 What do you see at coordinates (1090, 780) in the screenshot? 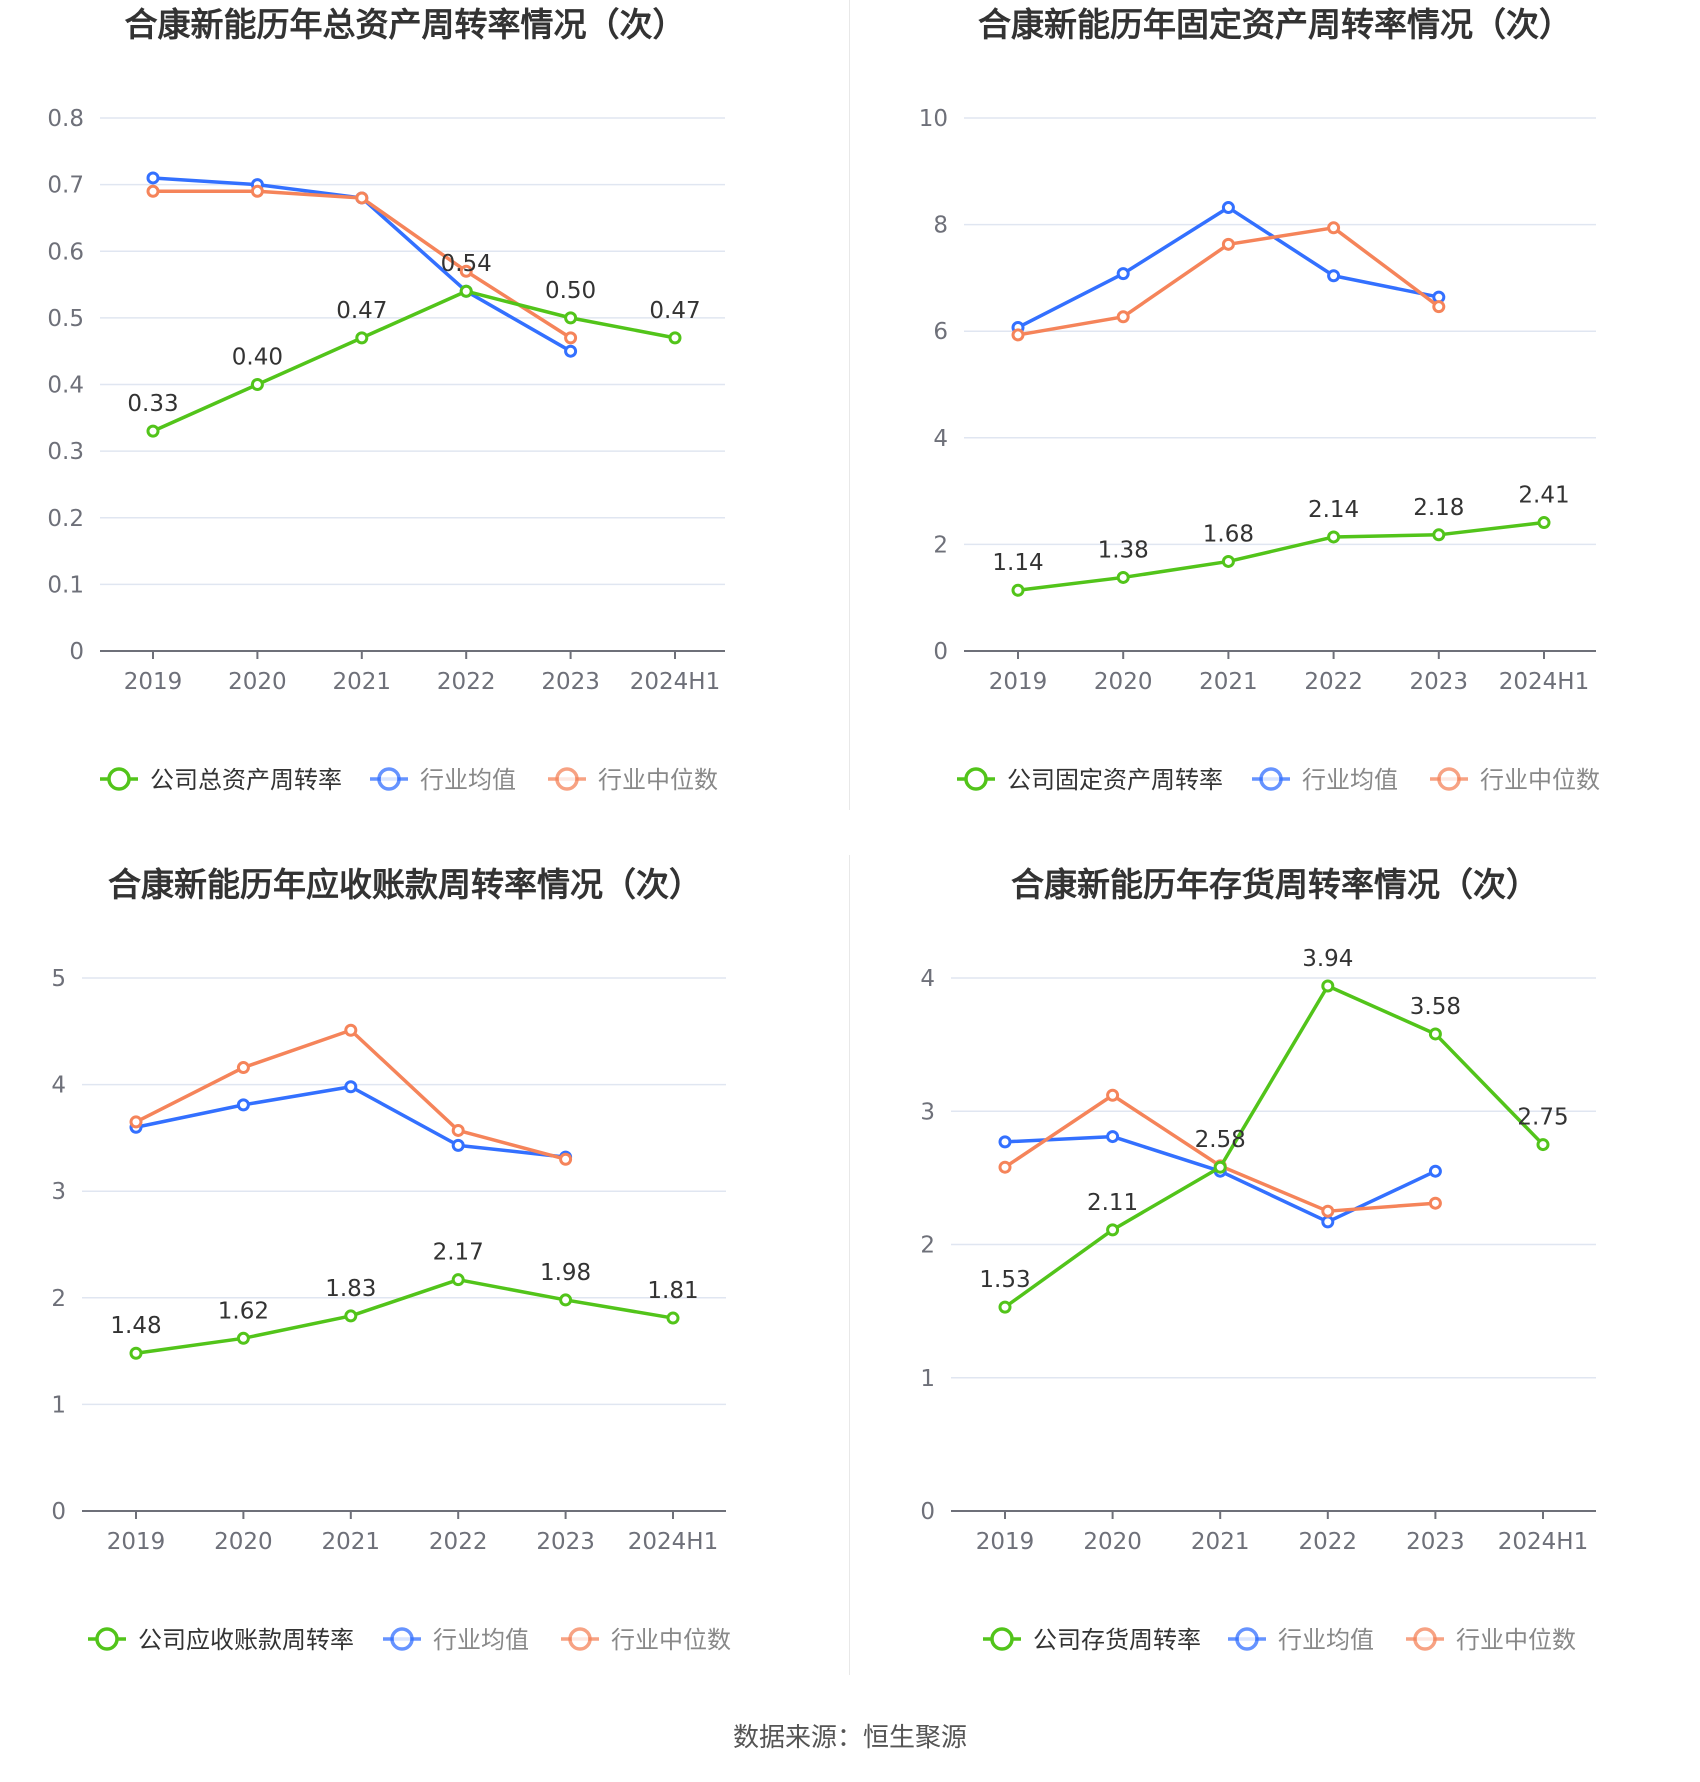
I see `legend-item-company: 公司固定资产周转率` at bounding box center [1090, 780].